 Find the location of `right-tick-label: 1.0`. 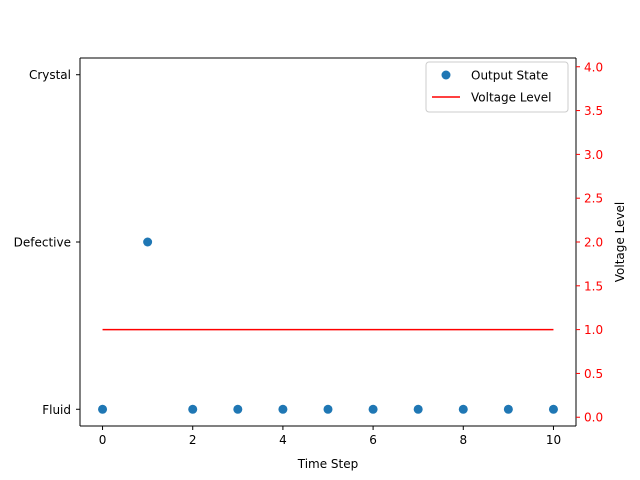

right-tick-label: 1.0 is located at coordinates (593, 330).